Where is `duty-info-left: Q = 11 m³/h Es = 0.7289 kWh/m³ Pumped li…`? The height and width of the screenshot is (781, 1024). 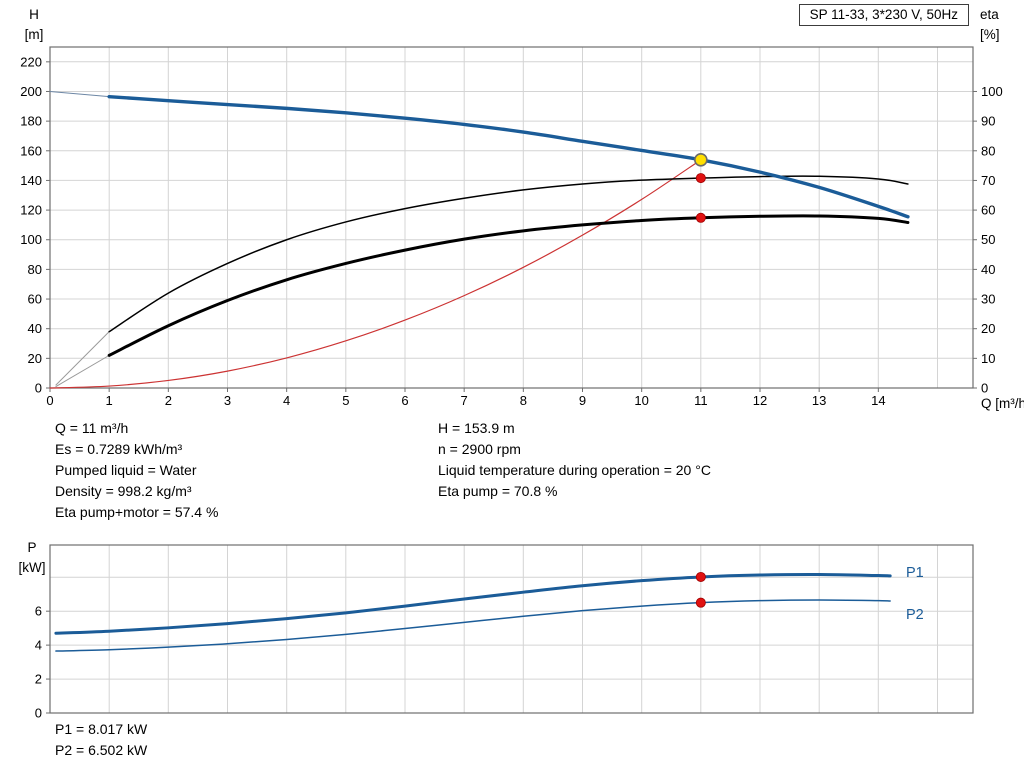
duty-info-left: Q = 11 m³/h Es = 0.7289 kWh/m³ Pumped li… is located at coordinates (136, 470).